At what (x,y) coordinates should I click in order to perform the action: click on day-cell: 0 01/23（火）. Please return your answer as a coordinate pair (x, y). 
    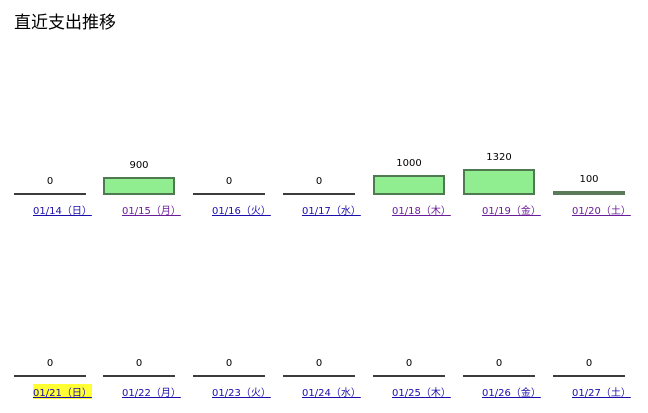
    Looking at the image, I should click on (238, 362).